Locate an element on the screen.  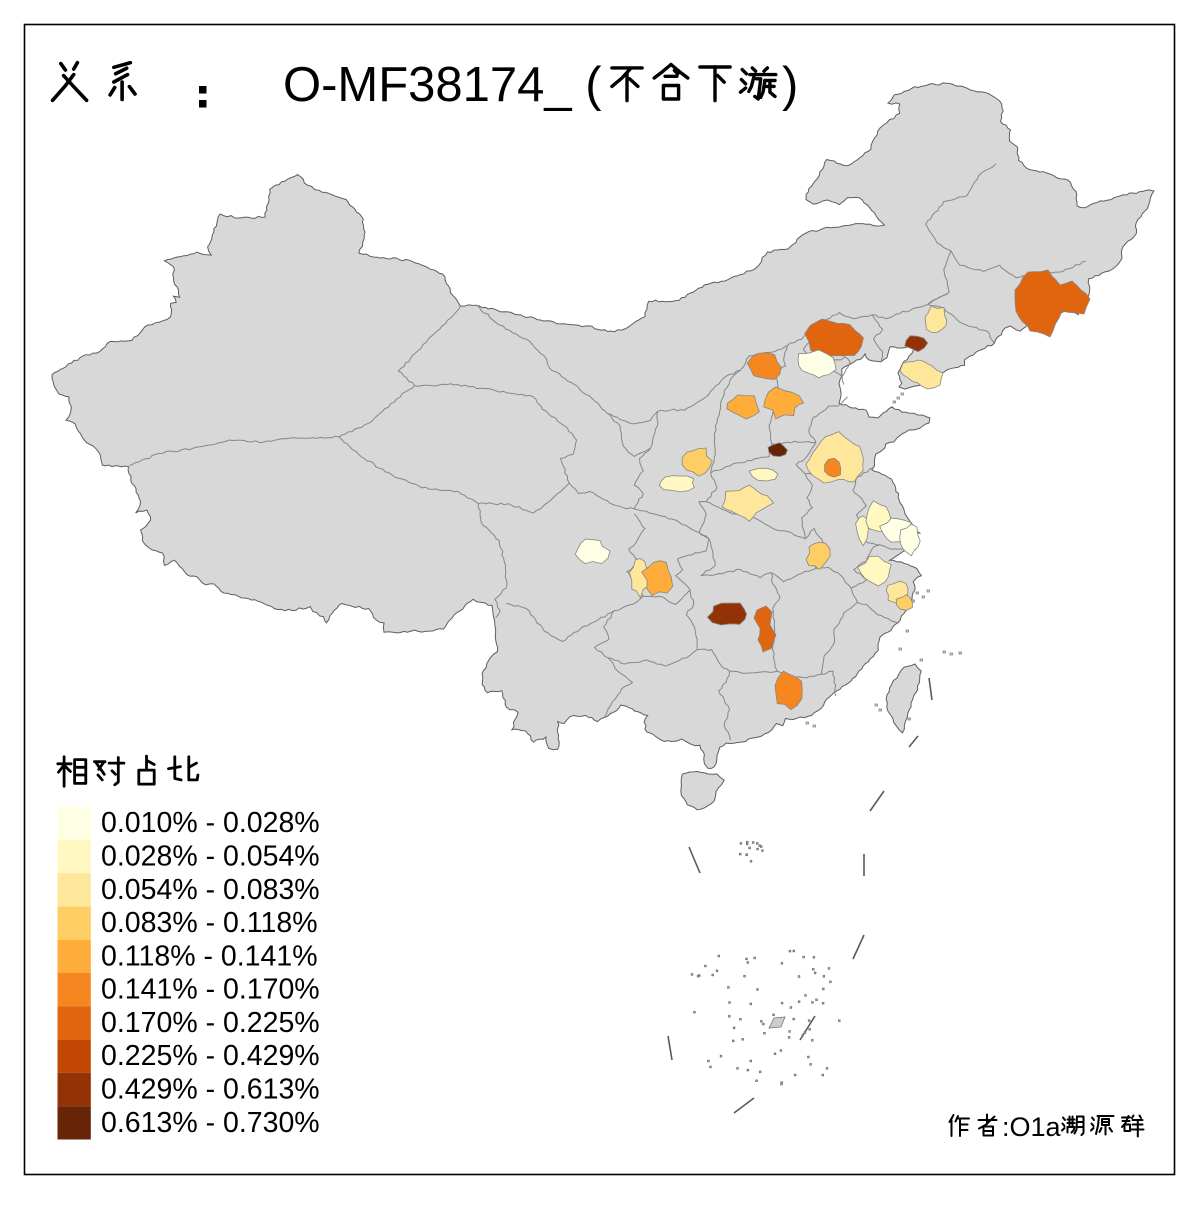
svg-text: 0.028% - 0.054% is located at coordinates (210, 856).